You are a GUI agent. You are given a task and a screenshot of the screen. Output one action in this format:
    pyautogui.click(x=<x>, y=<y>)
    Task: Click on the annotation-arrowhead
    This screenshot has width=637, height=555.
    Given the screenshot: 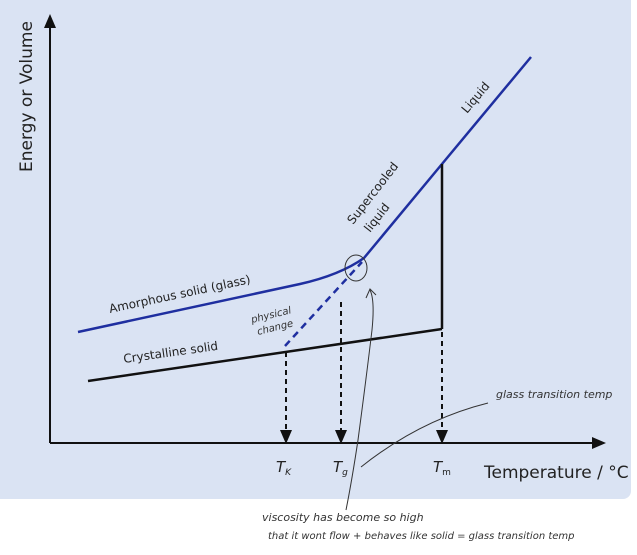 What is the action you would take?
    pyautogui.click(x=371, y=293)
    